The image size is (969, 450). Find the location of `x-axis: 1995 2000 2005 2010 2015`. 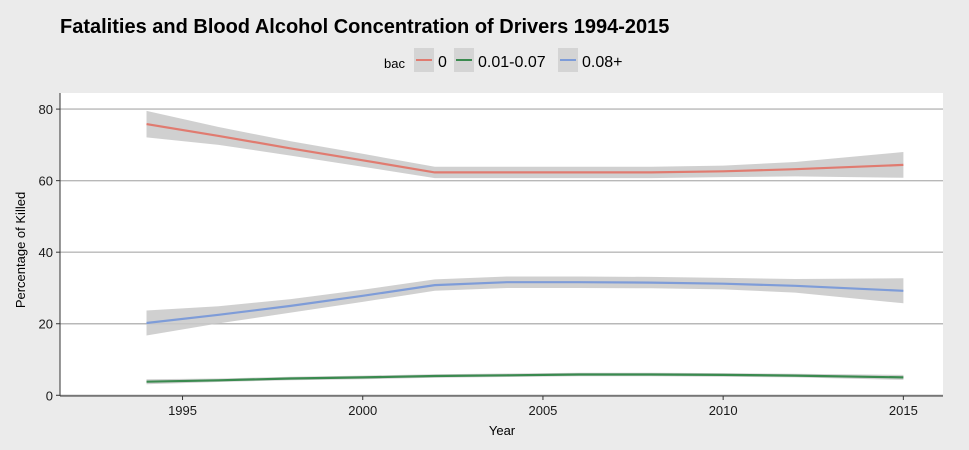

x-axis: 1995 2000 2005 2010 2015 is located at coordinates (501, 406).